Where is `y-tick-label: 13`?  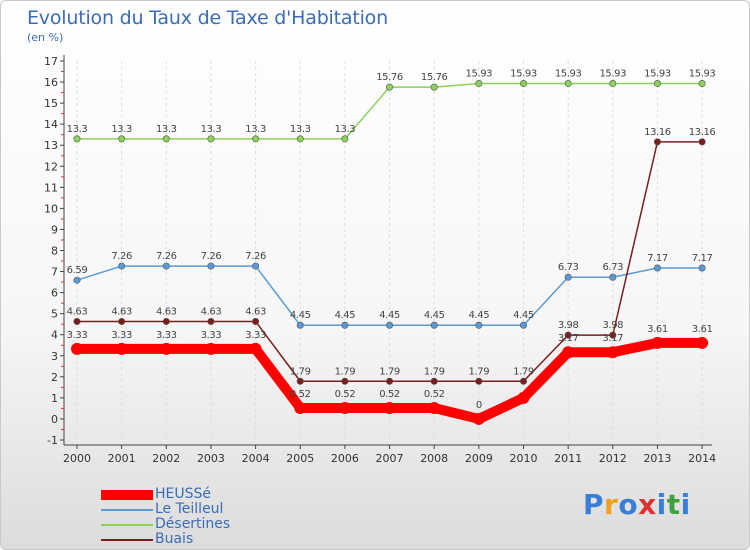
y-tick-label: 13 is located at coordinates (51, 145).